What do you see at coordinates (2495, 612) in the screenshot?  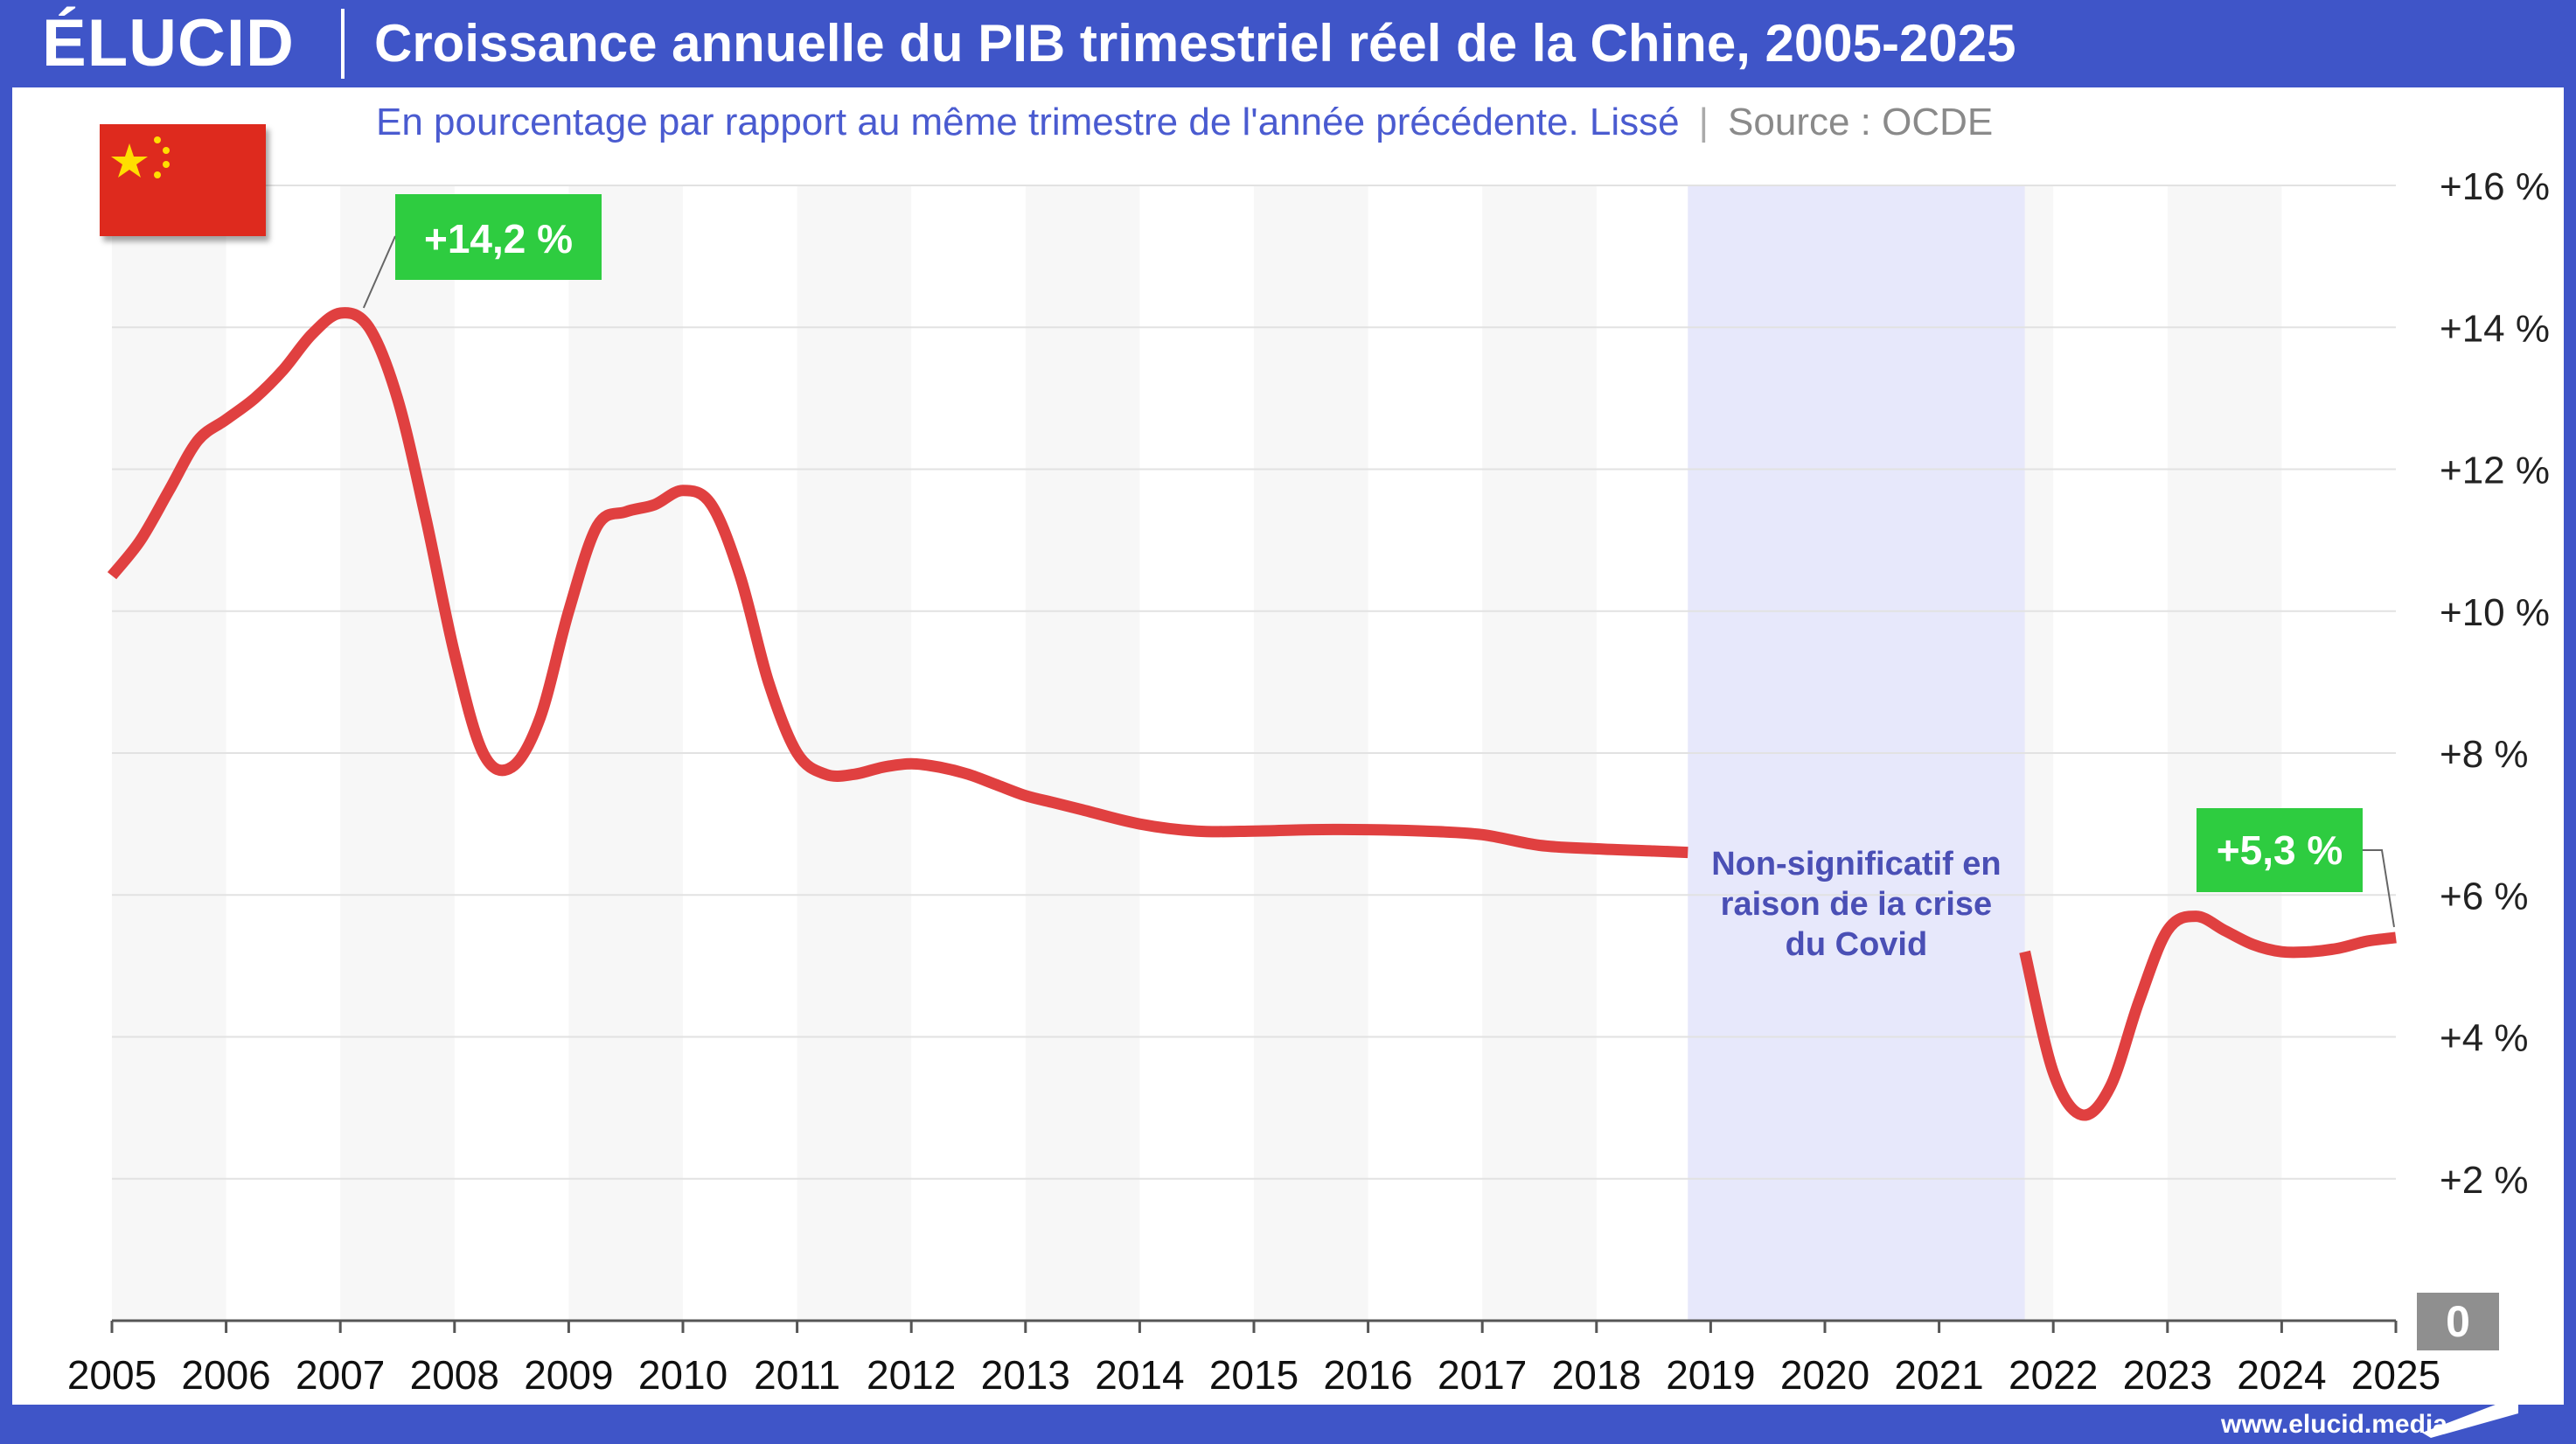 I see `y-tick-label: +10 %` at bounding box center [2495, 612].